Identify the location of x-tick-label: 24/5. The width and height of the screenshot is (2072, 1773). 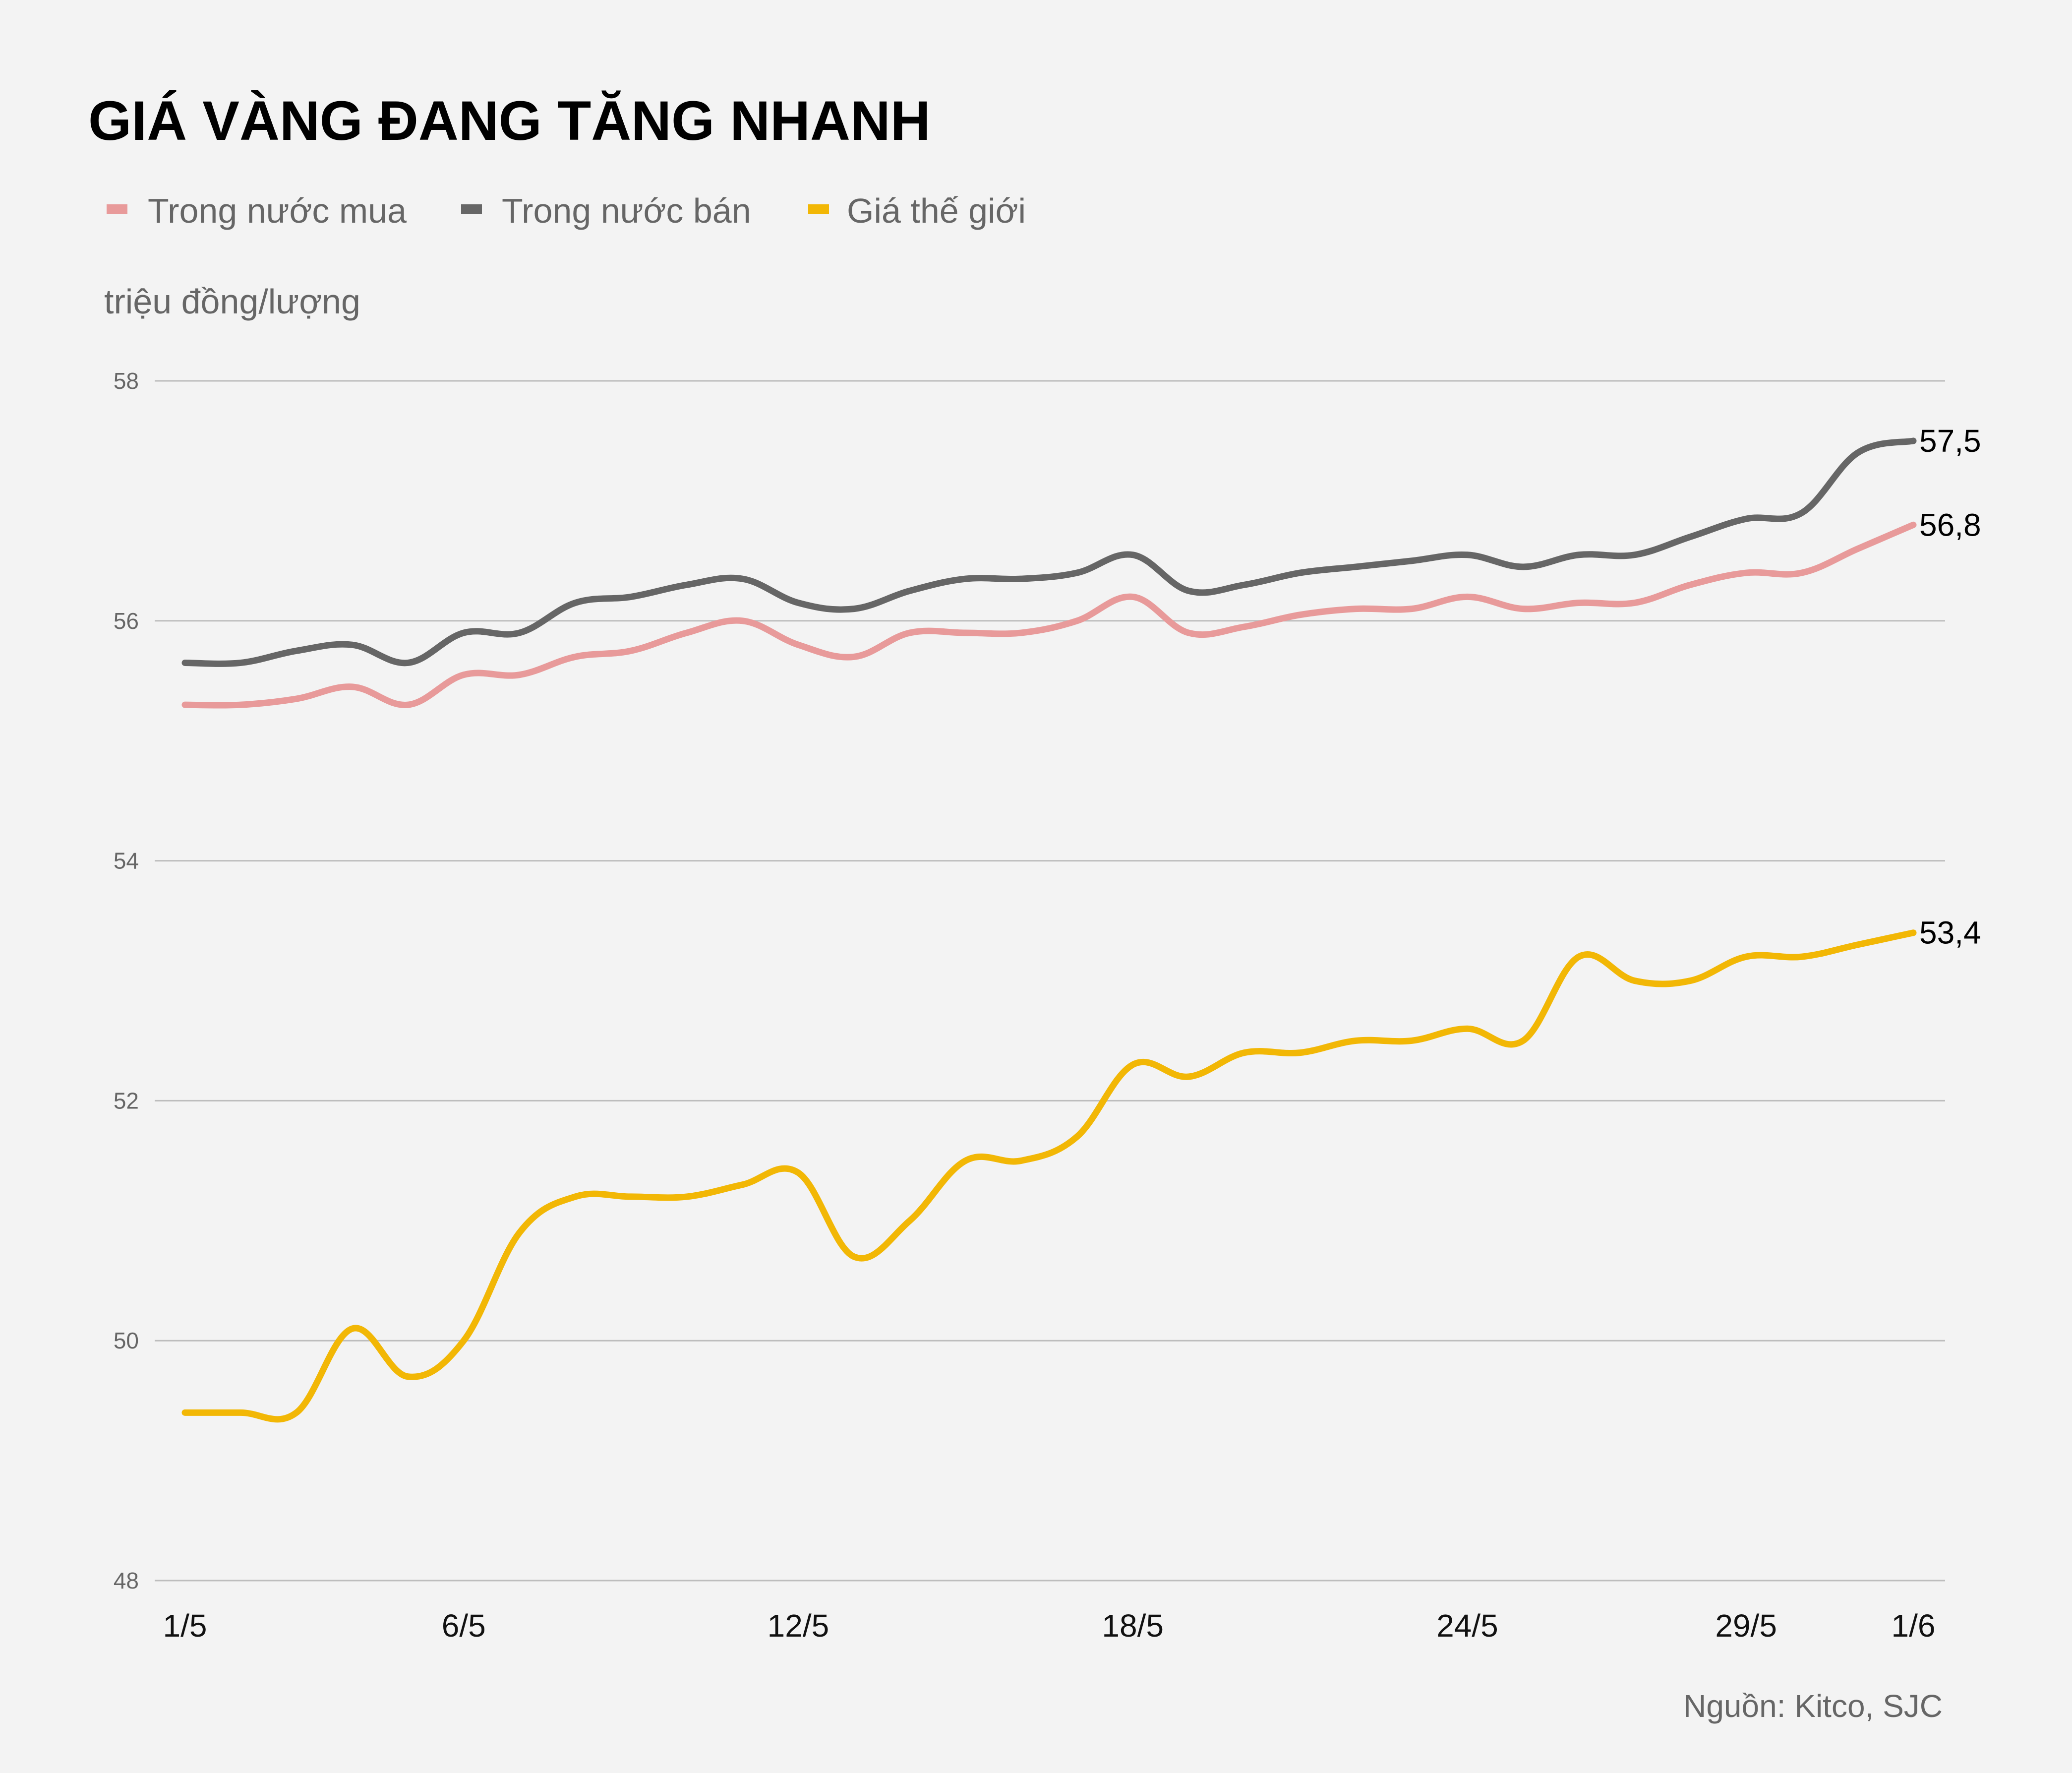
(1467, 1626).